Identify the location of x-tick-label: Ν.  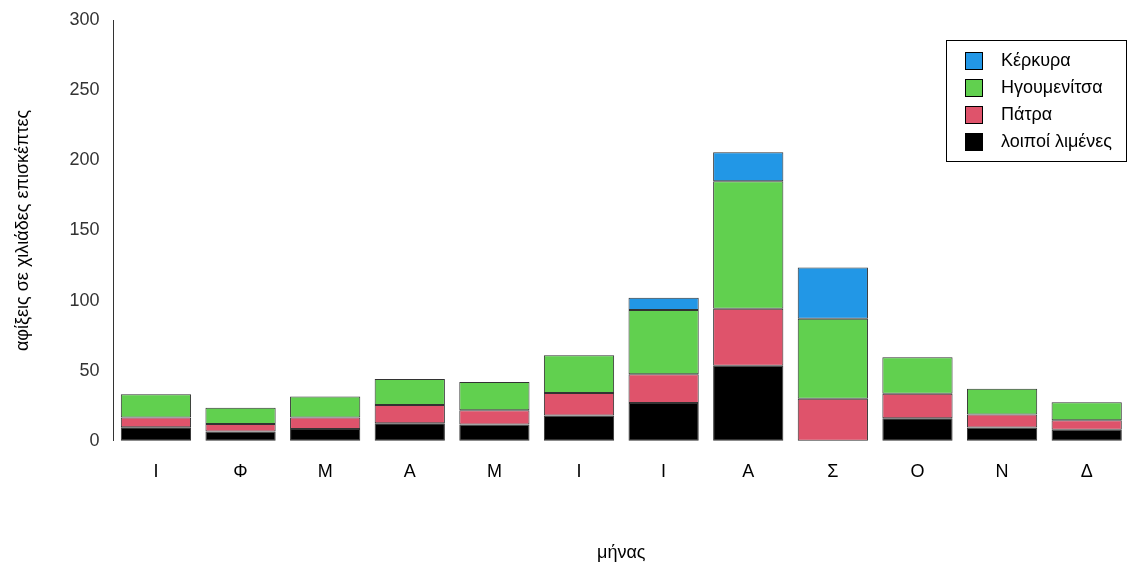
(1002, 470).